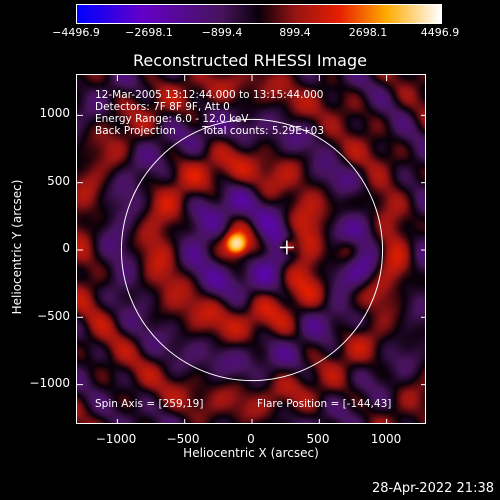 The width and height of the screenshot is (500, 500). I want to click on colorbar-tick-label: −899.4, so click(222, 32).